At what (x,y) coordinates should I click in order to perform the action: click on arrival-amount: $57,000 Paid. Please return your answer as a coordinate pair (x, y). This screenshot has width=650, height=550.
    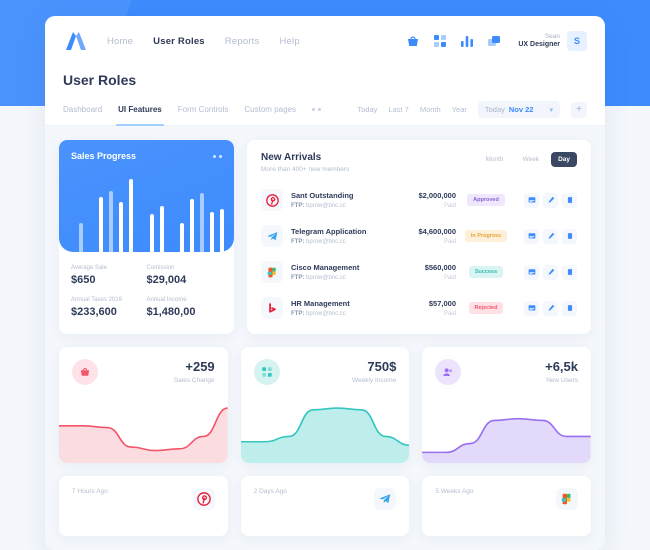
    Looking at the image, I should click on (421, 308).